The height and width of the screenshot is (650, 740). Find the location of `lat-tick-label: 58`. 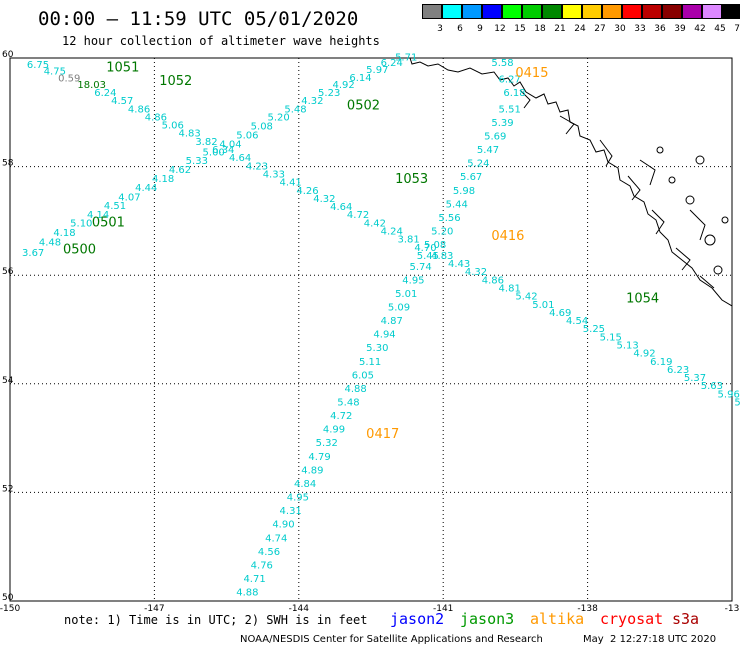

lat-tick-label: 58 is located at coordinates (8, 164).